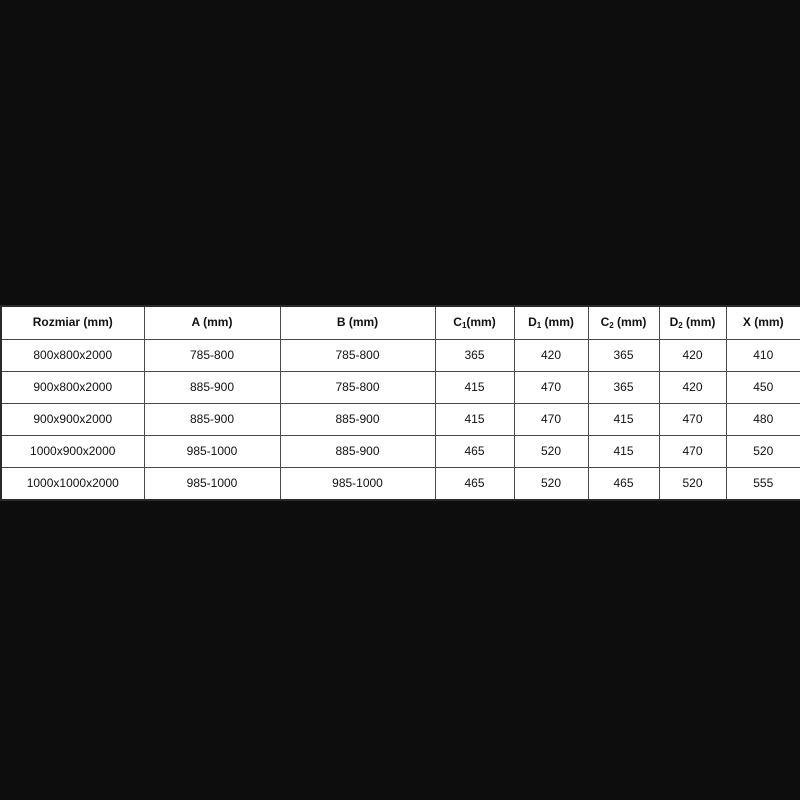 The height and width of the screenshot is (800, 800). I want to click on table-cell: 450, so click(762, 387).